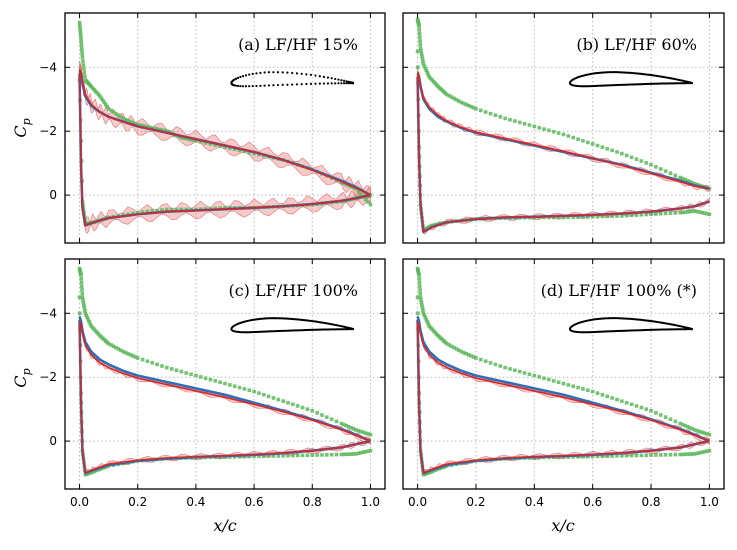 The height and width of the screenshot is (550, 737). What do you see at coordinates (619, 290) in the screenshot?
I see `panel-title: (d) LF/HF 100% (*)` at bounding box center [619, 290].